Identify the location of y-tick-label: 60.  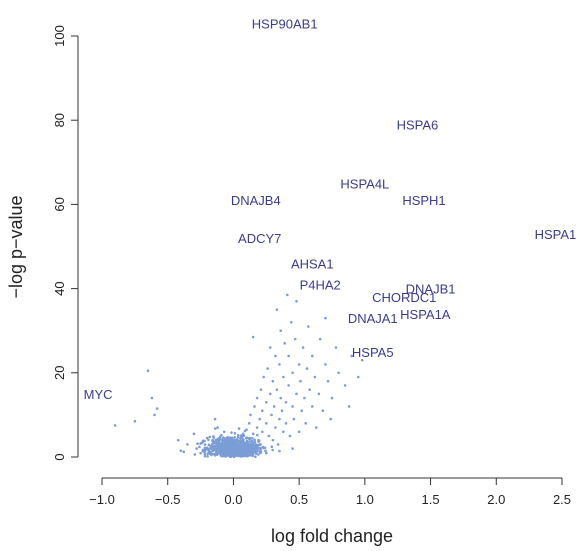
(59, 204).